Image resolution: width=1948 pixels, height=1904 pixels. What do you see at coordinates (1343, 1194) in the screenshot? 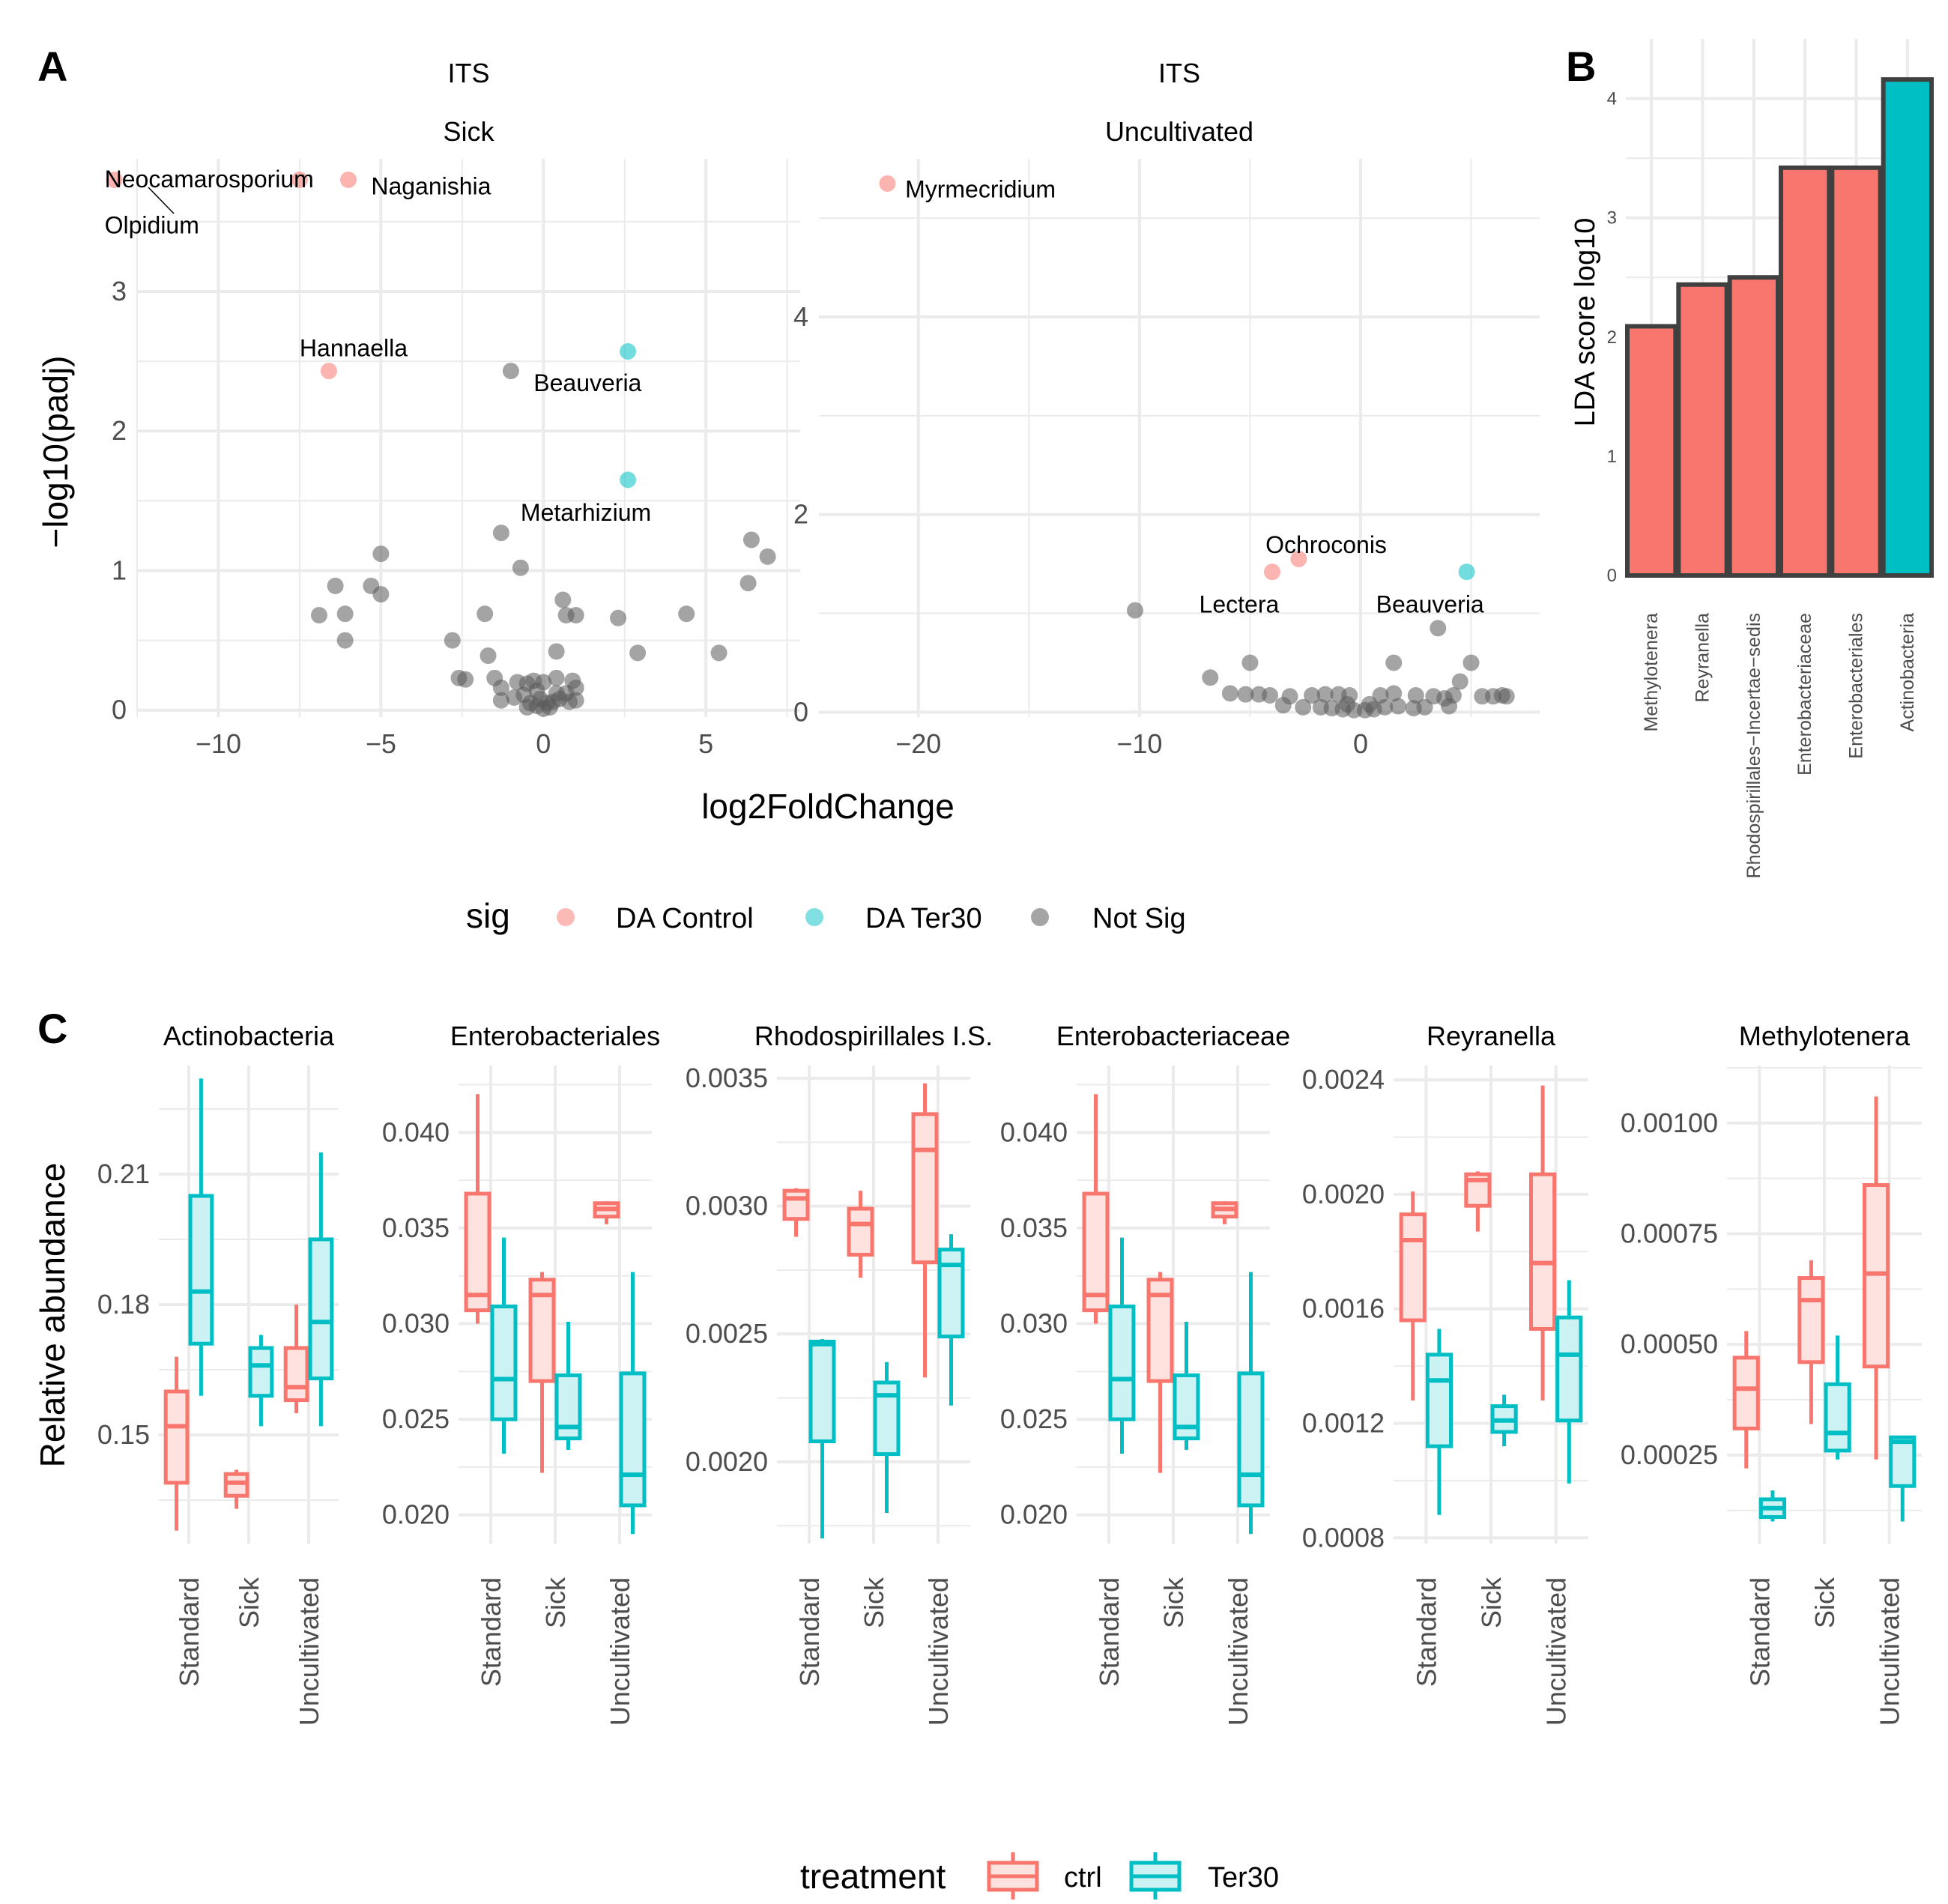
I see `y-tick-label: 0.0020` at bounding box center [1343, 1194].